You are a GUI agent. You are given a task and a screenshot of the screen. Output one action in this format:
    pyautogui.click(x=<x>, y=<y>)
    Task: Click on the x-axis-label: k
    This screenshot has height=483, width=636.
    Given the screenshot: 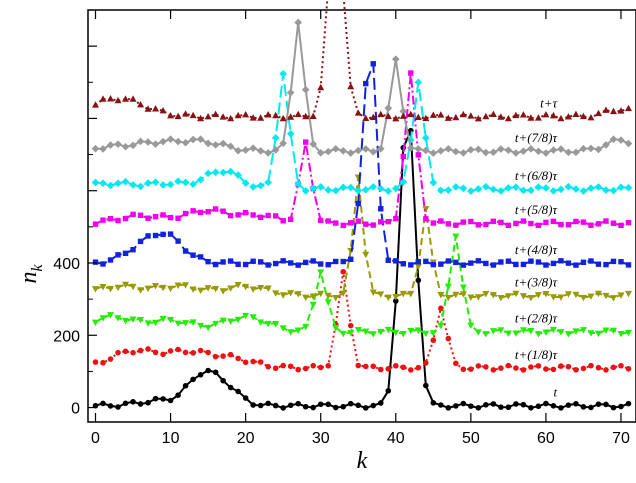 What is the action you would take?
    pyautogui.click(x=362, y=461)
    